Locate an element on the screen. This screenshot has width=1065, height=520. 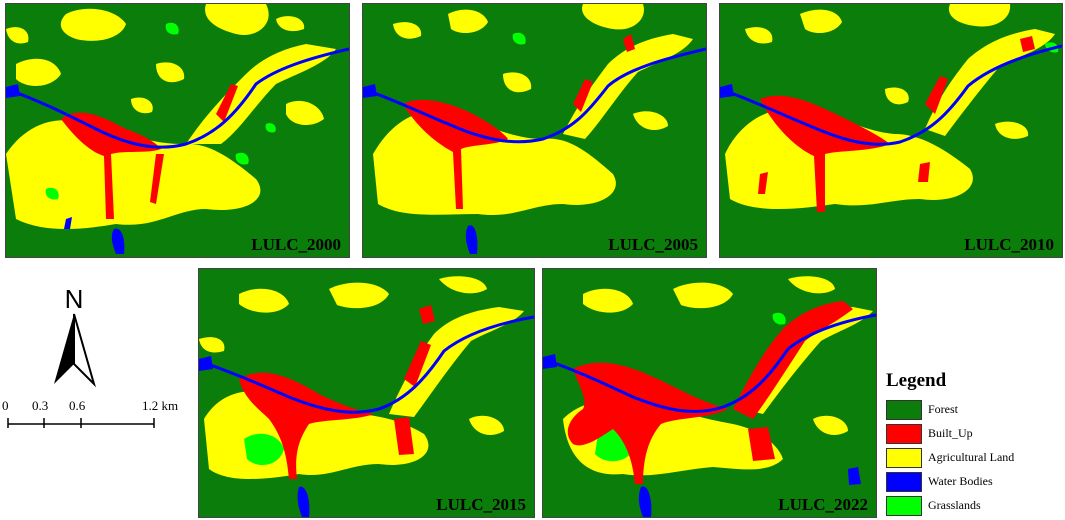
legend-swatch-grasslands is located at coordinates (904, 506).